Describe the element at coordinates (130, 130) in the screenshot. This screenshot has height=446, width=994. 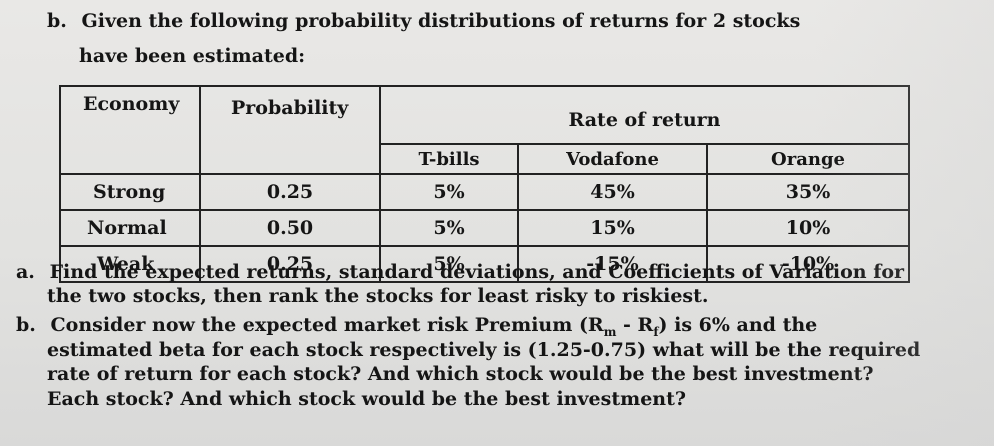
I see `header-economy: Economy` at that location.